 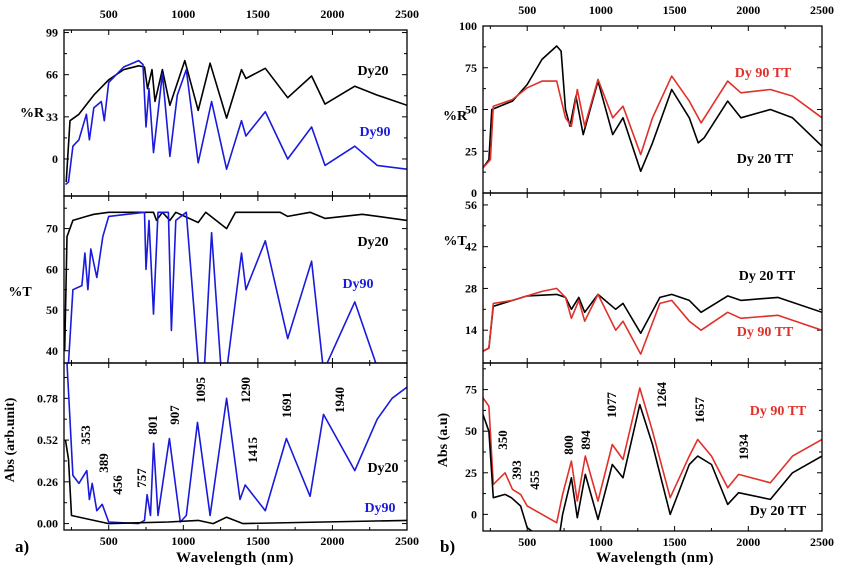 I want to click on peak-label: 455, so click(x=534, y=480).